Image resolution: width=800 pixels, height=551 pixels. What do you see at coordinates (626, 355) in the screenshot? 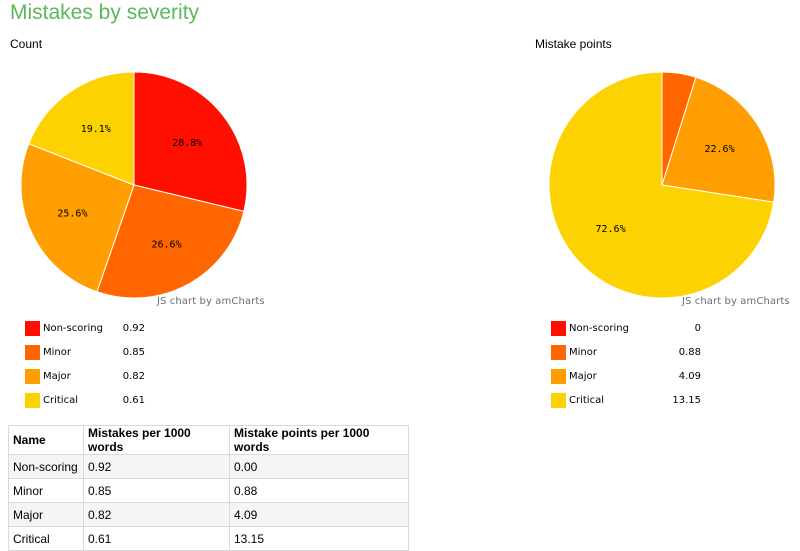
I see `legend-item-minor: Minor 0.88` at bounding box center [626, 355].